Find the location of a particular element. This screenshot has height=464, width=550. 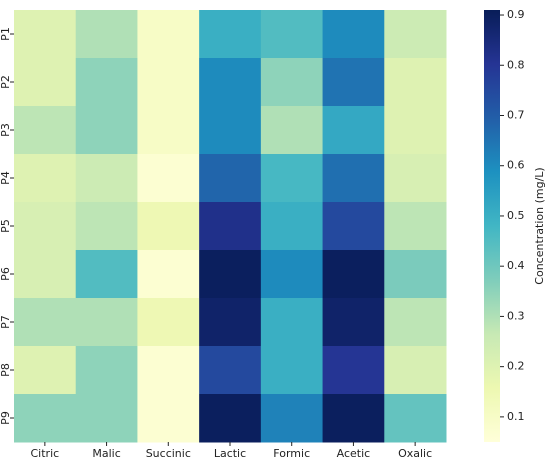

x-tick-label: Acetic is located at coordinates (354, 453).